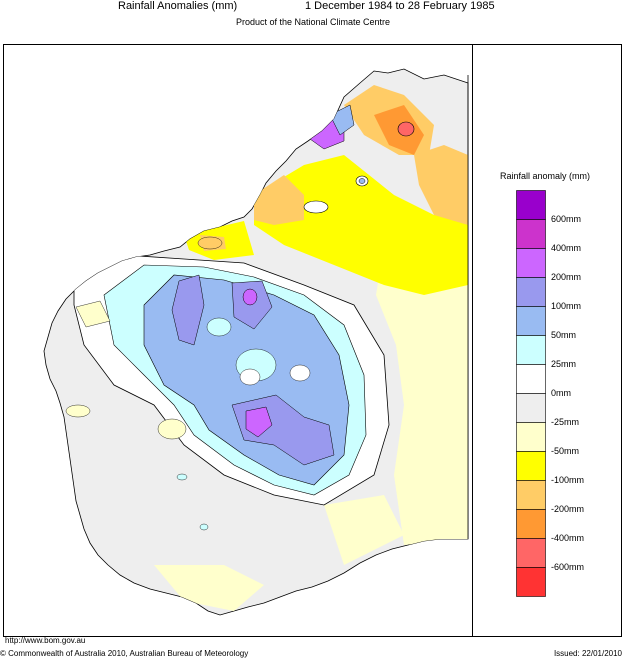  Describe the element at coordinates (568, 538) in the screenshot. I see `legend-label: -400mm` at that location.